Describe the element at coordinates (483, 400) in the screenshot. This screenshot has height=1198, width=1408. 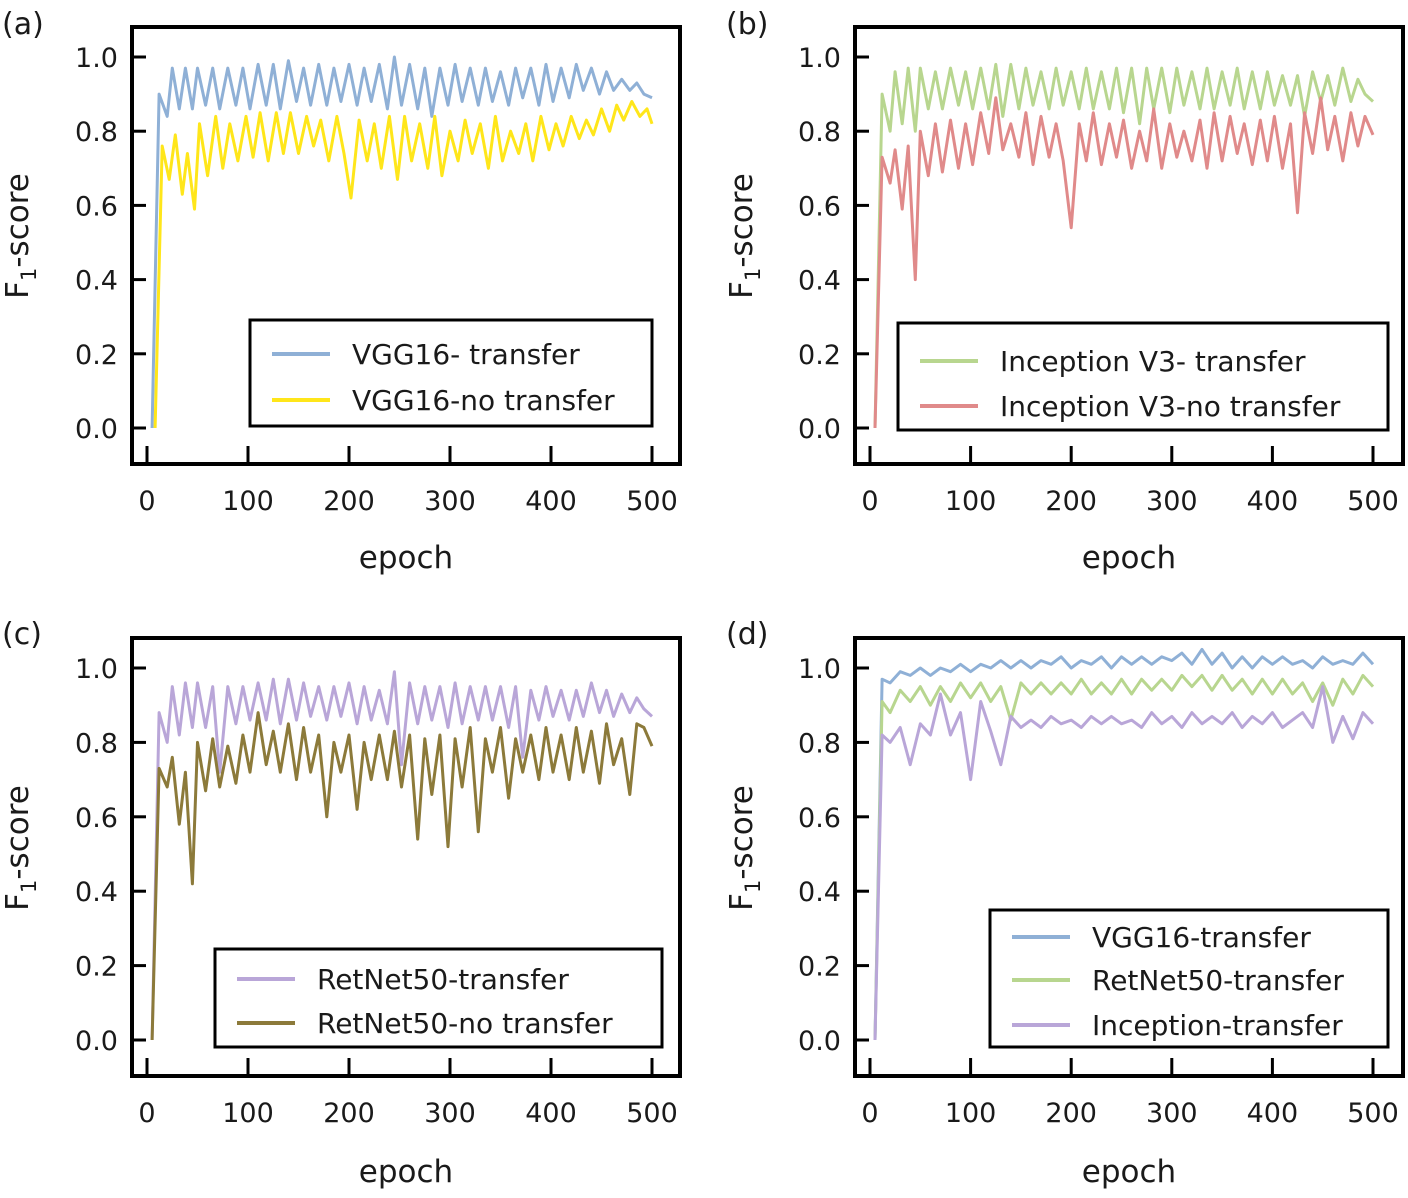
I see `legend-label-2: VGG16-no transfer` at that location.